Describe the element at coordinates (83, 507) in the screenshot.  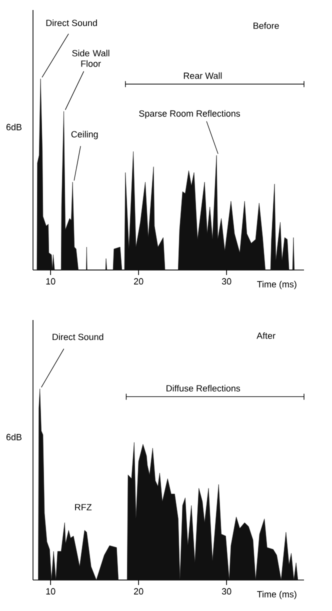
I see `annotation: RFZ` at that location.